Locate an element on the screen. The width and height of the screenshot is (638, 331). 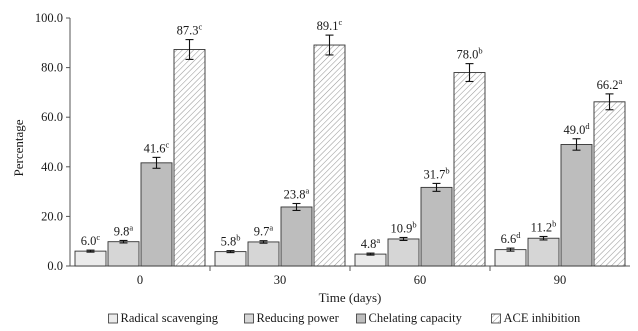
data-label: 5.8b is located at coordinates (231, 241).